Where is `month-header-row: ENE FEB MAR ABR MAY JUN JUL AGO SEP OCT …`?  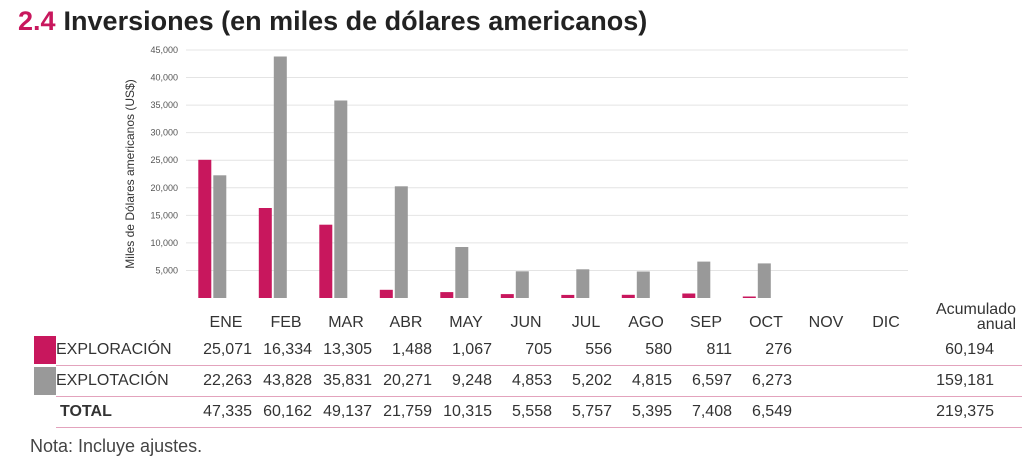
month-header-row: ENE FEB MAR ABR MAY JUN JUL AGO SEP OCT … is located at coordinates (526, 318).